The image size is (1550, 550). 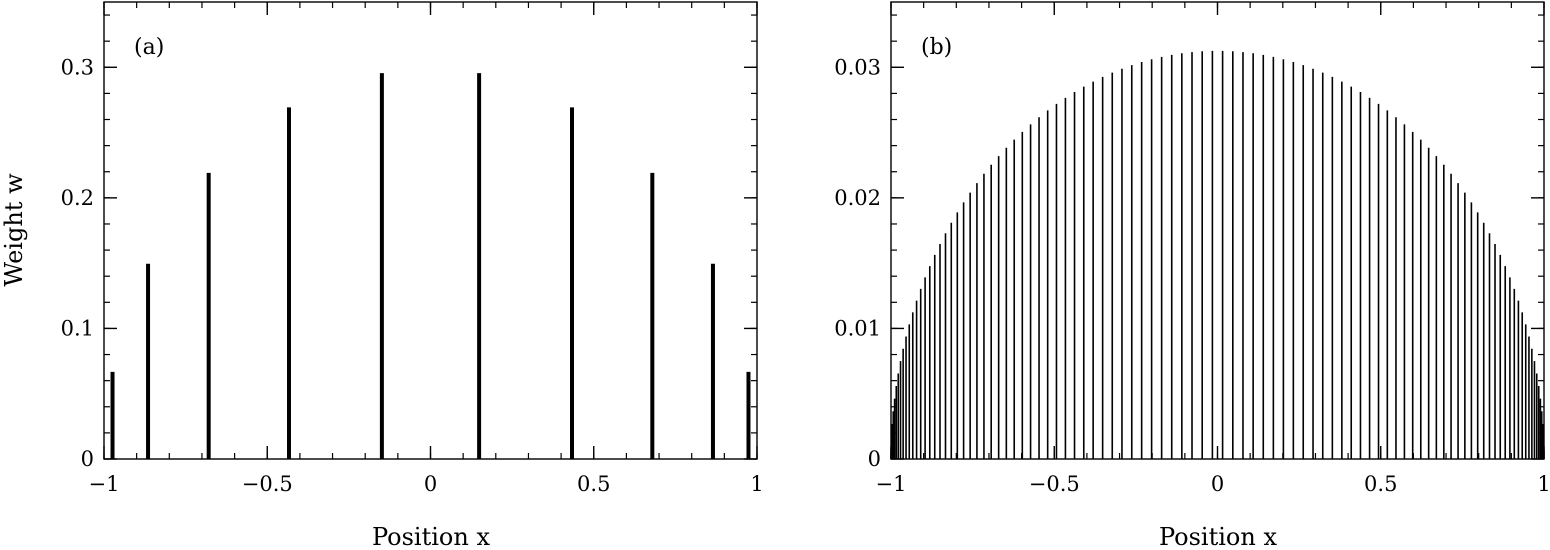 I want to click on y-tick-label: 0.02, so click(x=857, y=198).